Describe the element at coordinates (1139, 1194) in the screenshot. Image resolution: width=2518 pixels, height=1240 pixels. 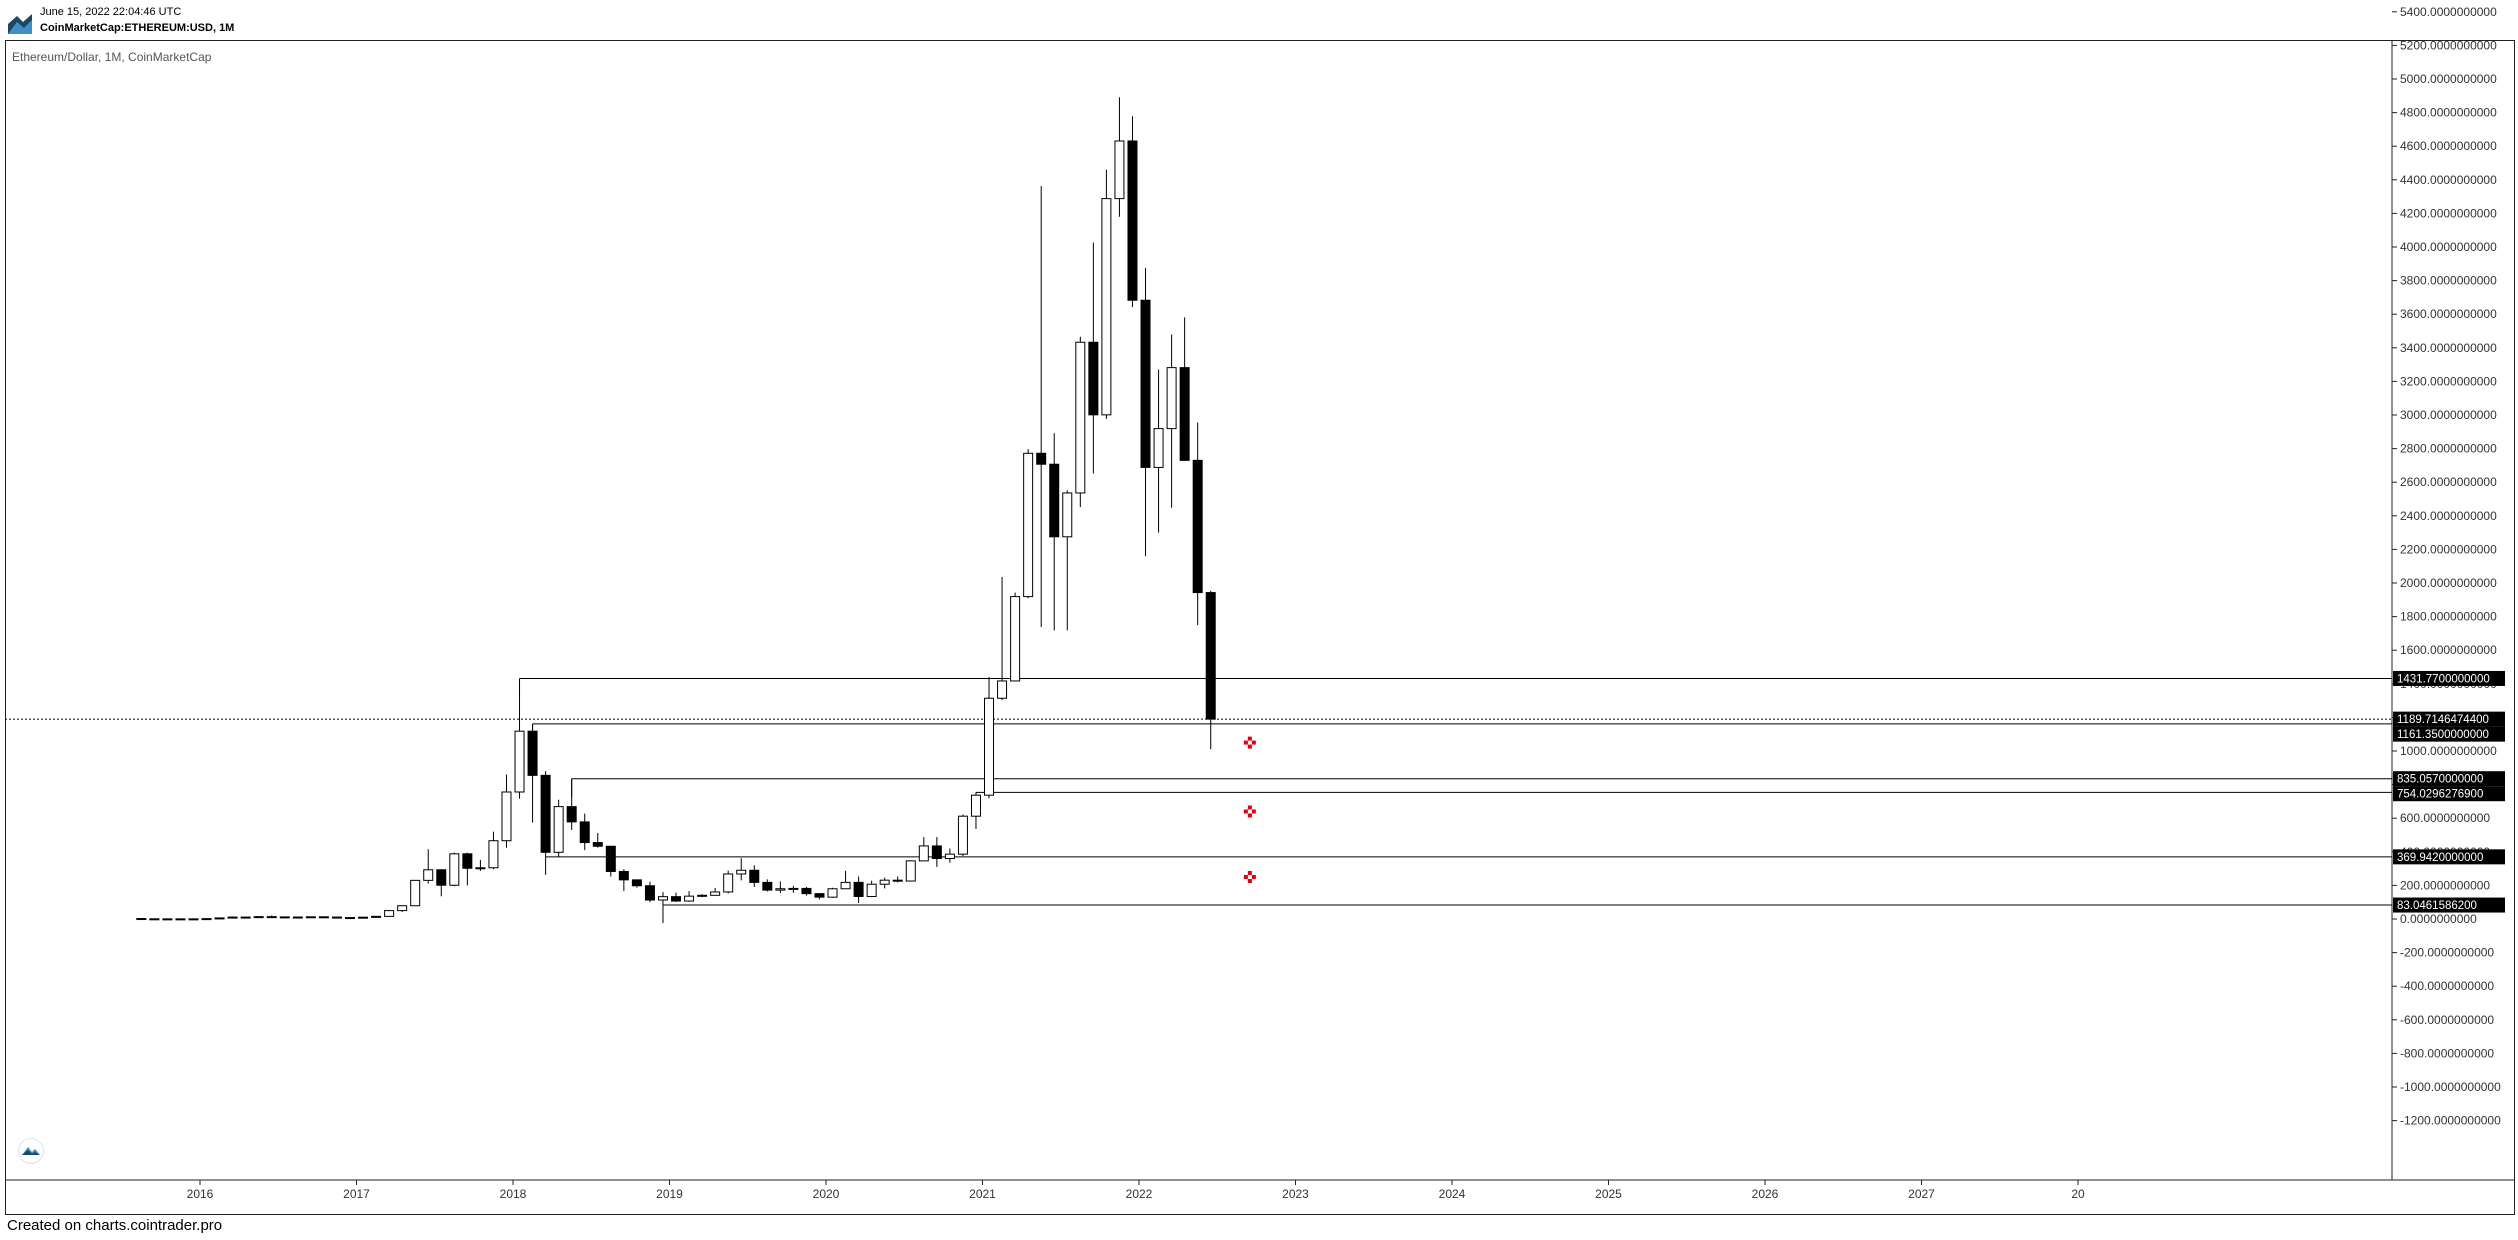
I see `x-tick-label: 2022` at that location.